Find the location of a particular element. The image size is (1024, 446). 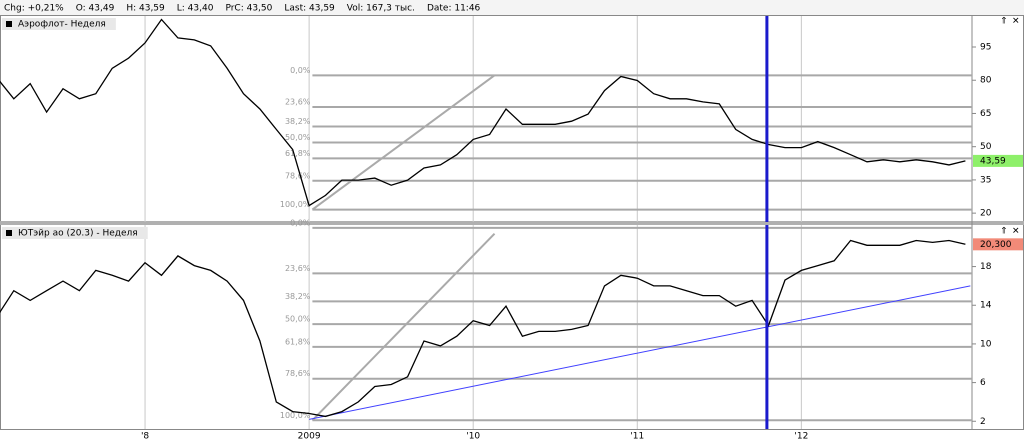

status-bar is located at coordinates (512, 7).